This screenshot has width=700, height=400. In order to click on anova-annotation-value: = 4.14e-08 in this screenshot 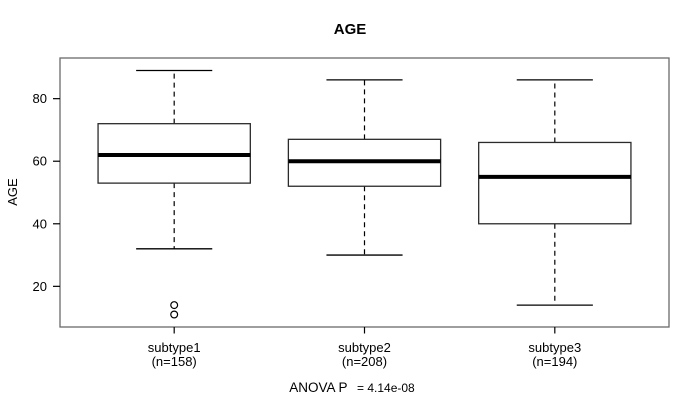, I will do `click(386, 388)`.